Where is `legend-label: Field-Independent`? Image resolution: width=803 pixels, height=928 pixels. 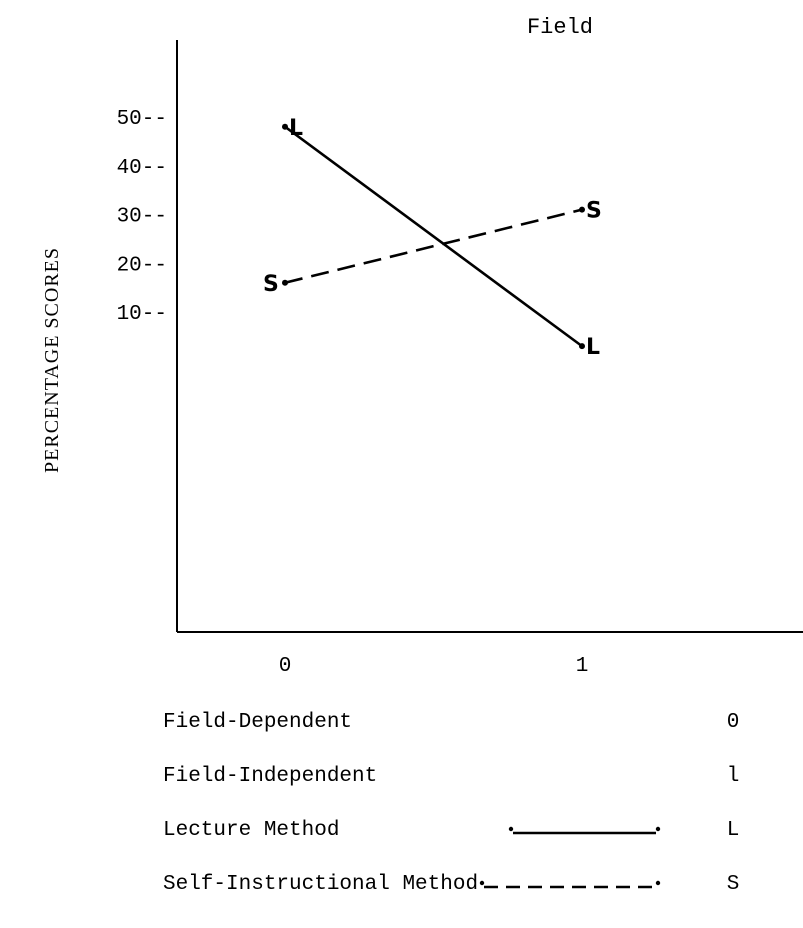 legend-label: Field-Independent is located at coordinates (270, 776).